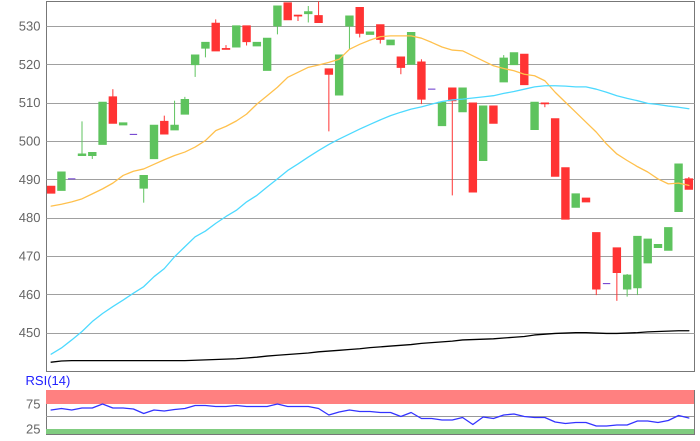 This screenshot has width=700, height=441. Describe the element at coordinates (29, 64) in the screenshot. I see `y-tick-label: 520` at that location.